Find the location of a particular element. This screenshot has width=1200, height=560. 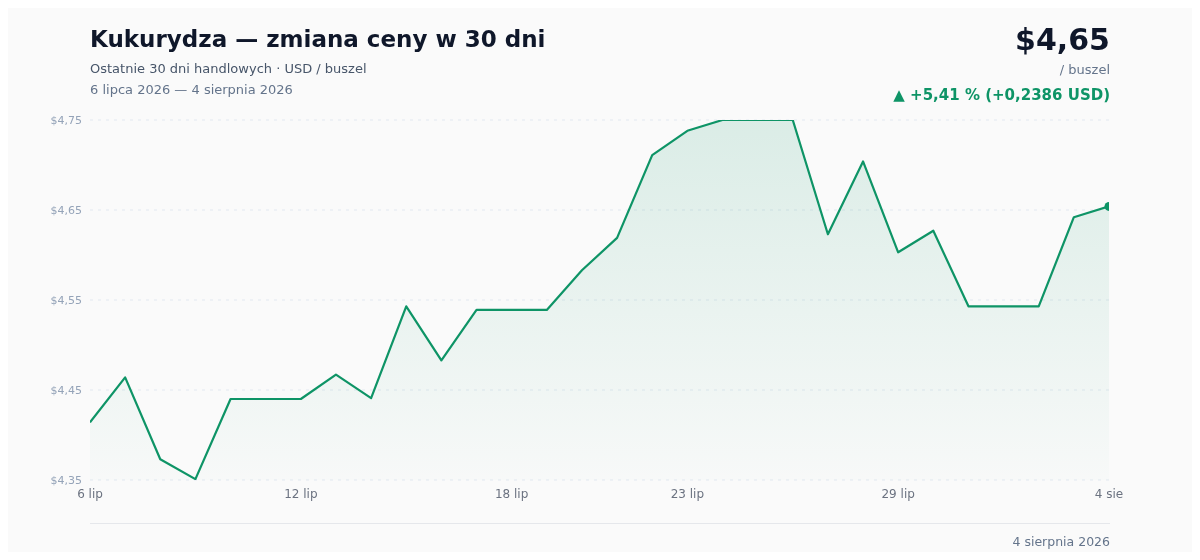

text: ▲ +5,41 % (+0,2386 USD) is located at coordinates (1001, 95).